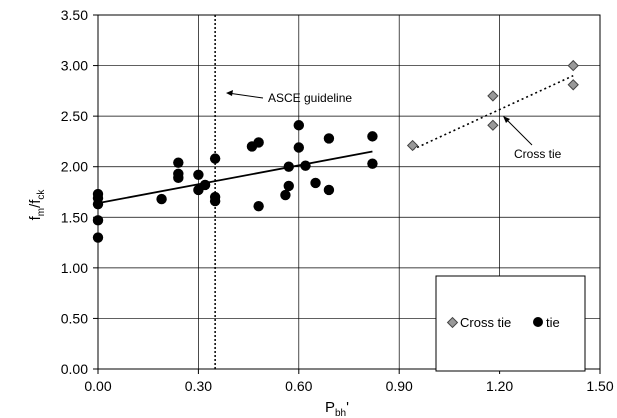 The image size is (617, 418). I want to click on annotation-crosstie-arrow, so click(518, 131).